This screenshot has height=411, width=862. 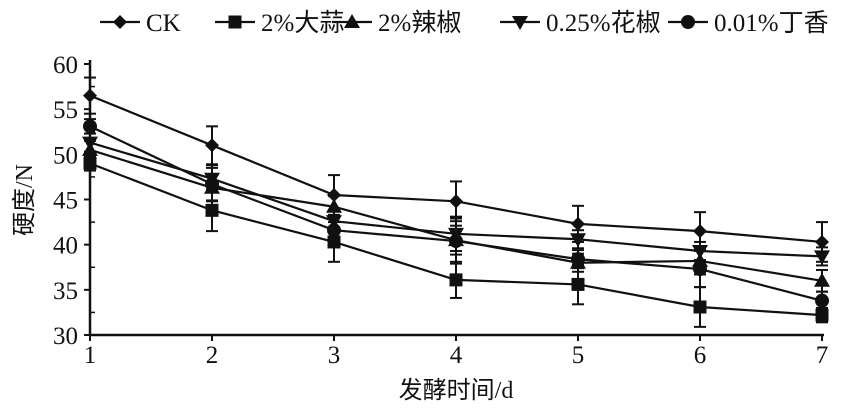 What do you see at coordinates (90, 355) in the screenshot?
I see `x-tick-label: 1` at bounding box center [90, 355].